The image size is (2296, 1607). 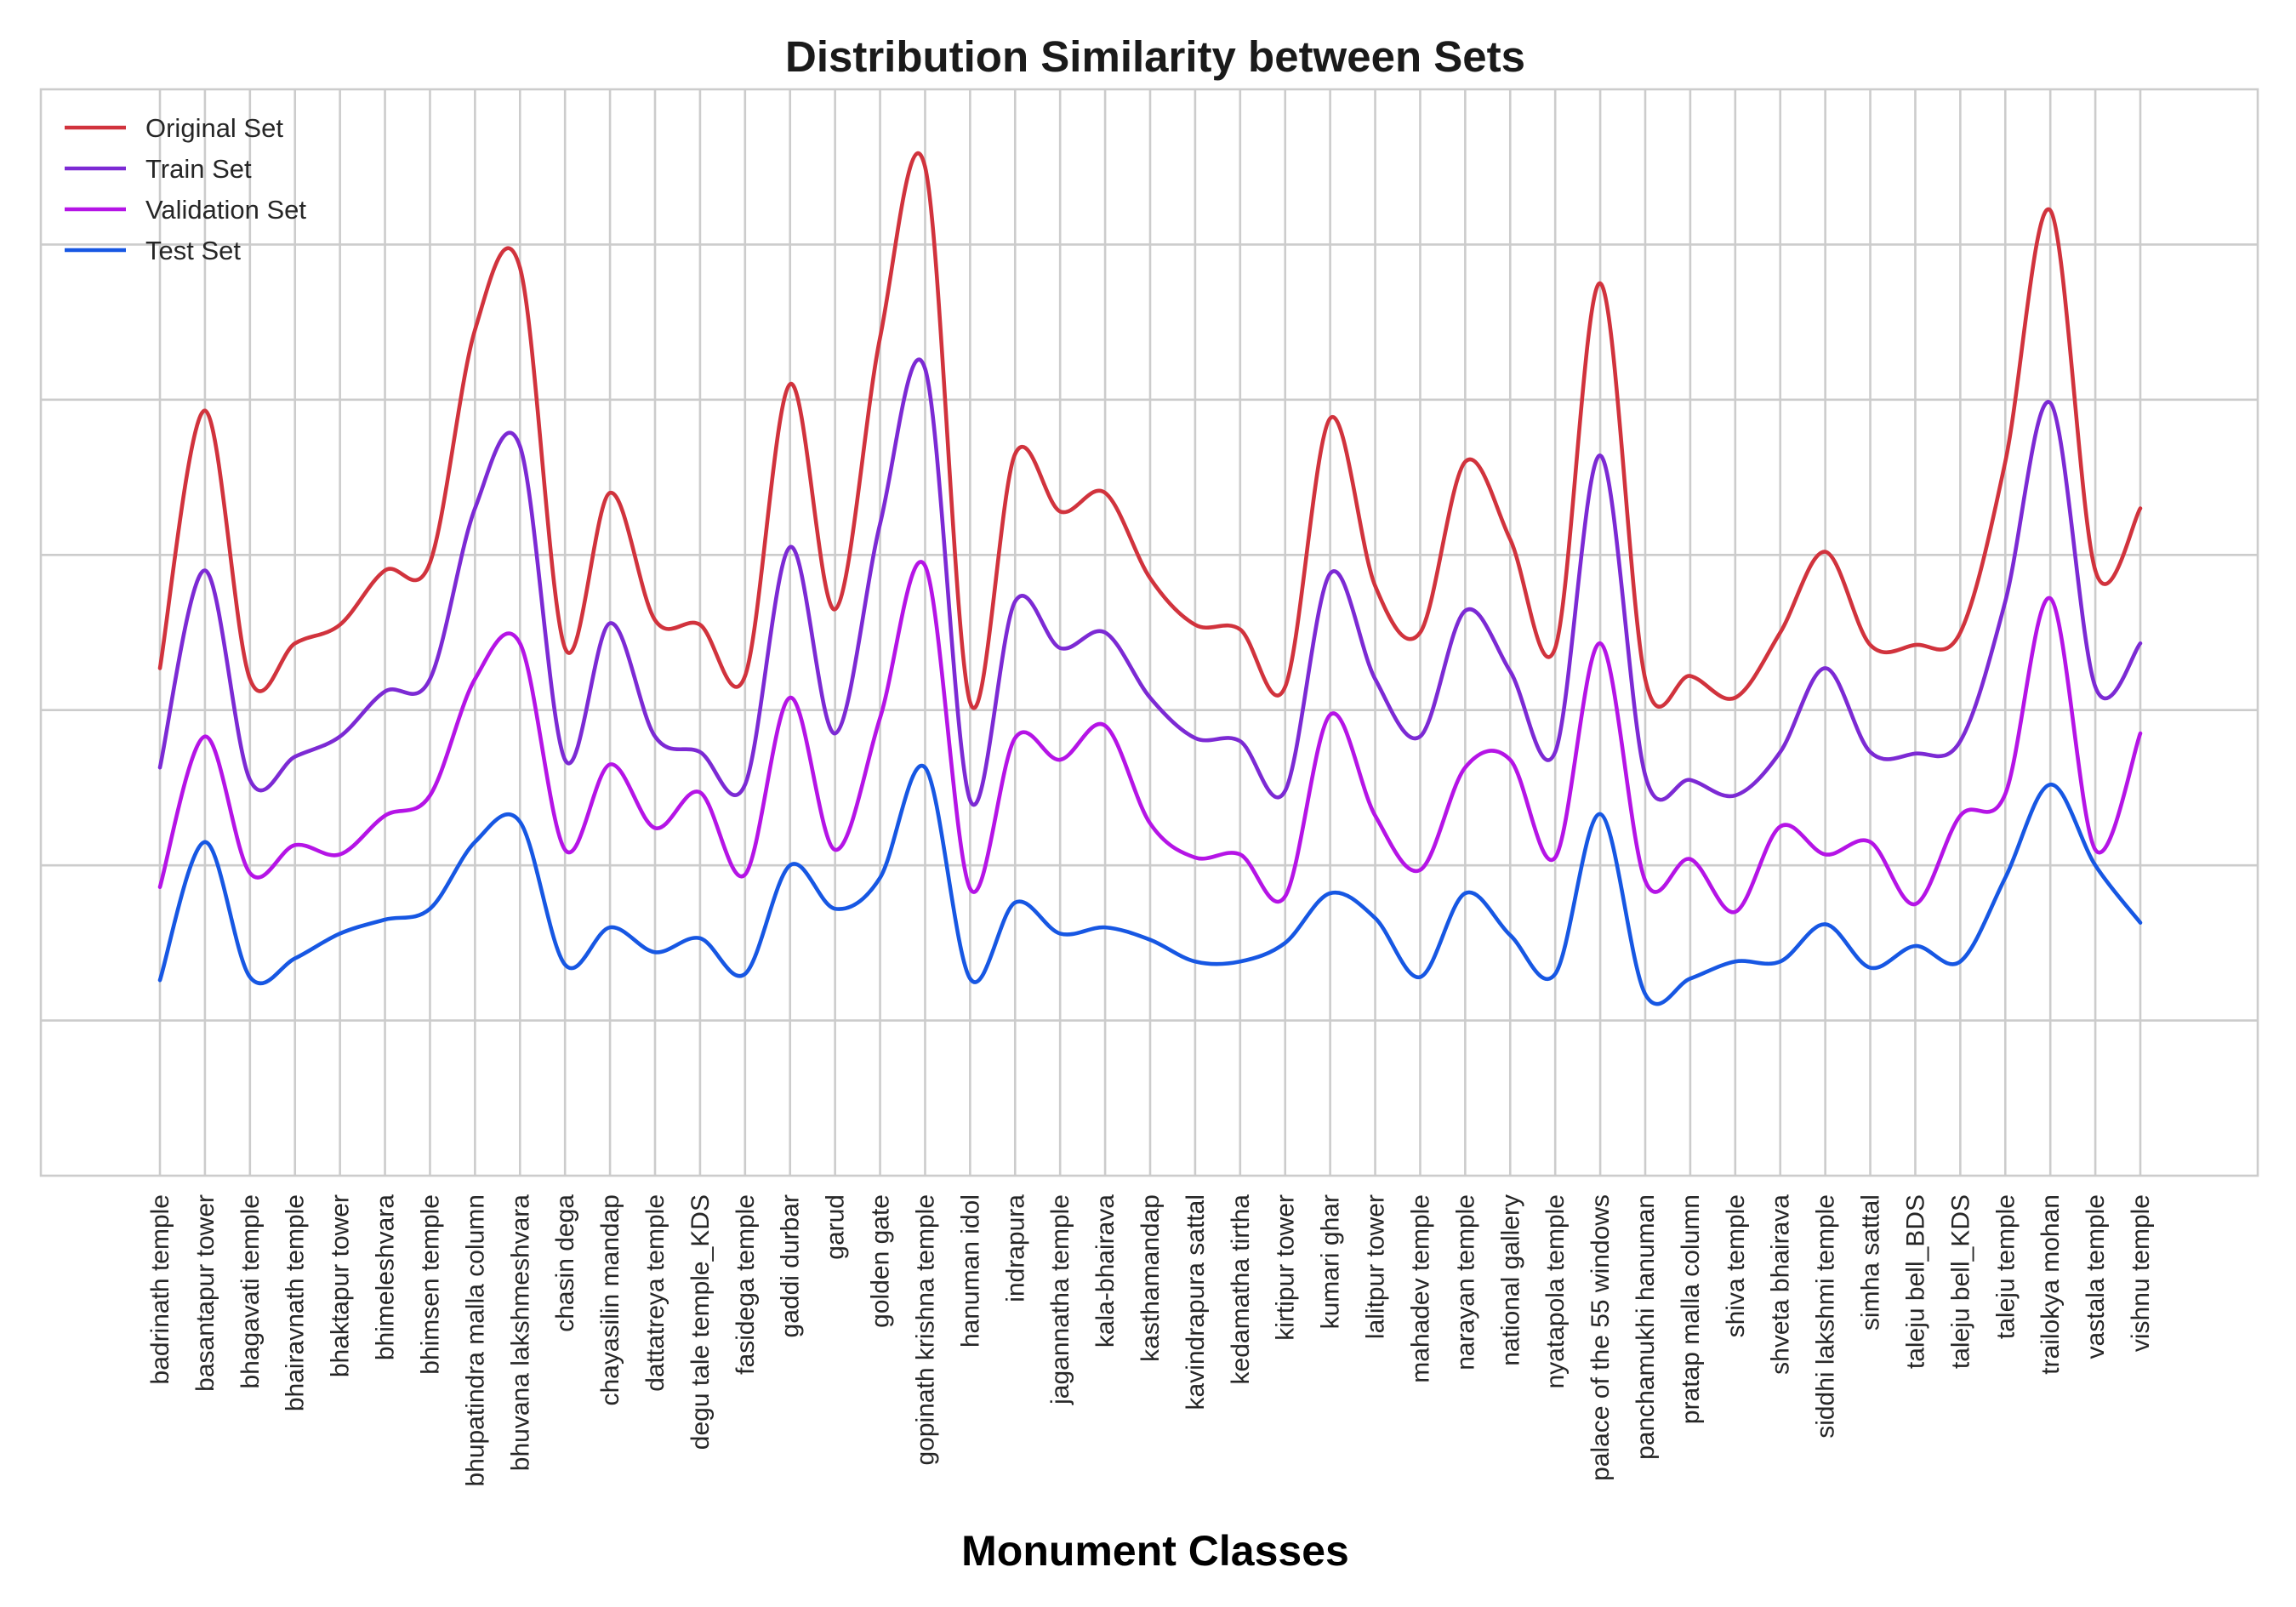 I want to click on x-axis-label: Monument Classes, so click(x=1155, y=1551).